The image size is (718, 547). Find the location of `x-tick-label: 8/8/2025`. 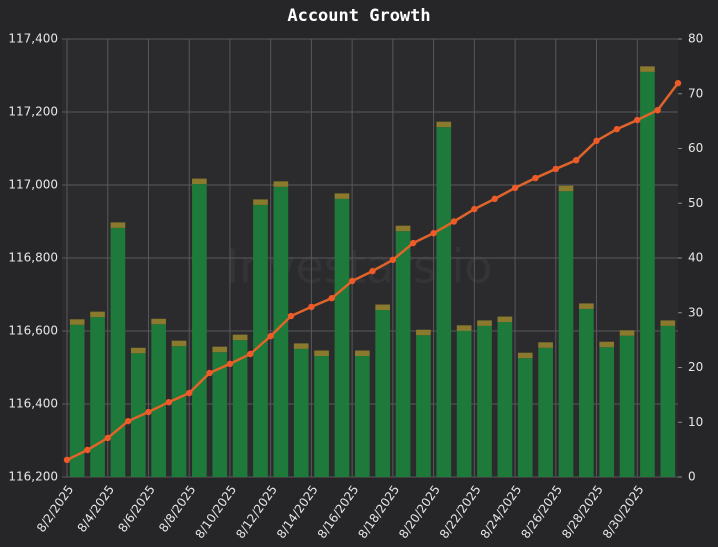

x-tick-label: 8/8/2025 is located at coordinates (177, 509).